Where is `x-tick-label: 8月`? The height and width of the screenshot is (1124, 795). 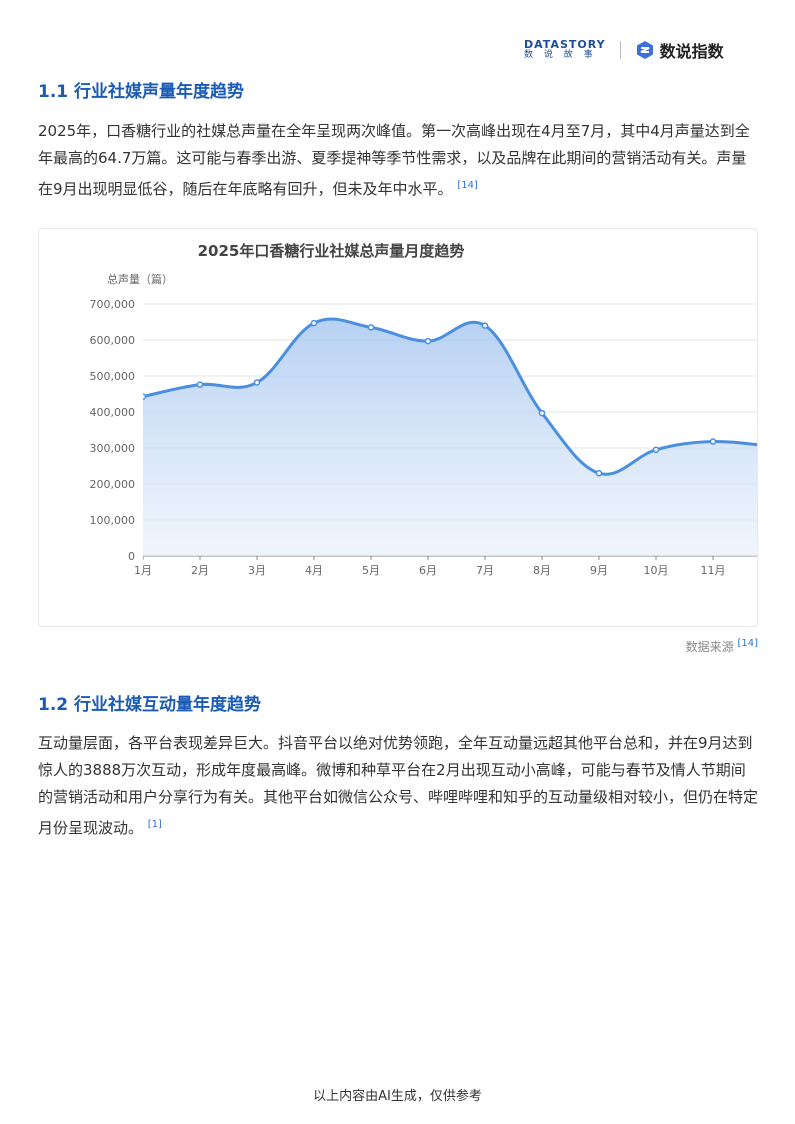 x-tick-label: 8月 is located at coordinates (542, 570).